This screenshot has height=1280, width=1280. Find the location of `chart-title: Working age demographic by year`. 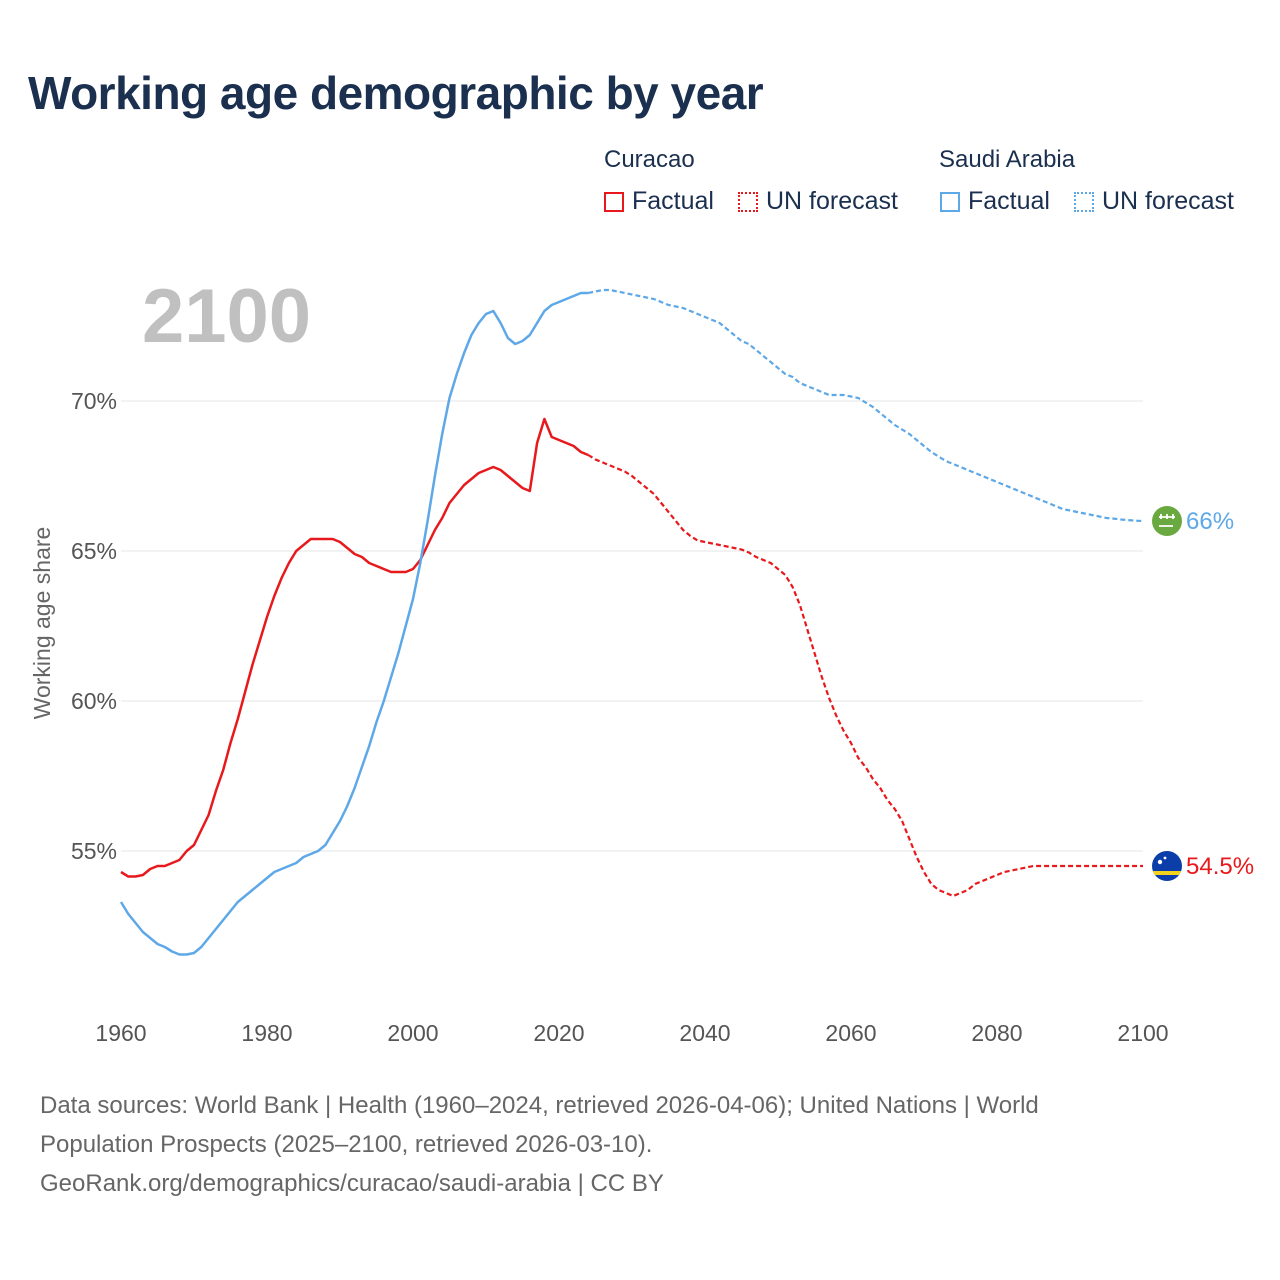

chart-title: Working age demographic by year is located at coordinates (396, 93).